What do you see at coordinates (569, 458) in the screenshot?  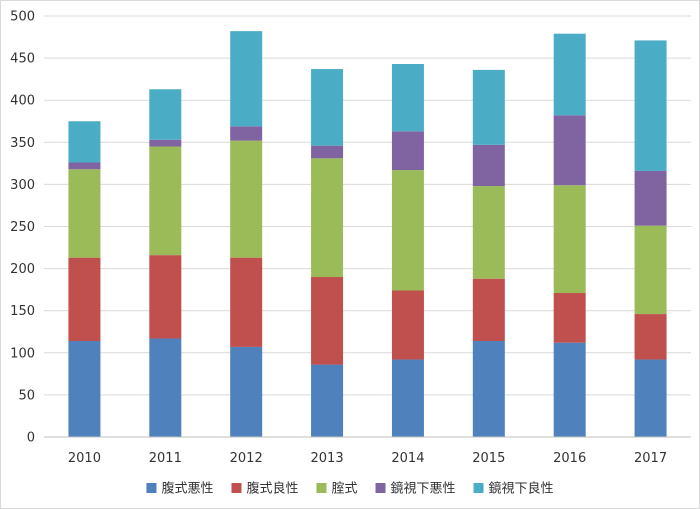 I see `x-tick-label: 2016` at bounding box center [569, 458].